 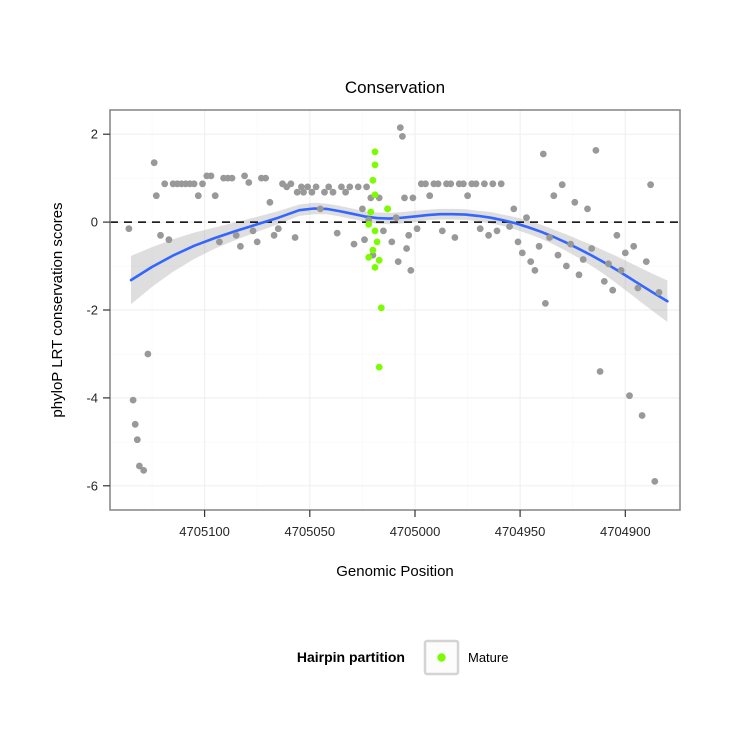 I want to click on y-axis-tick-label: -4, so click(x=92, y=397).